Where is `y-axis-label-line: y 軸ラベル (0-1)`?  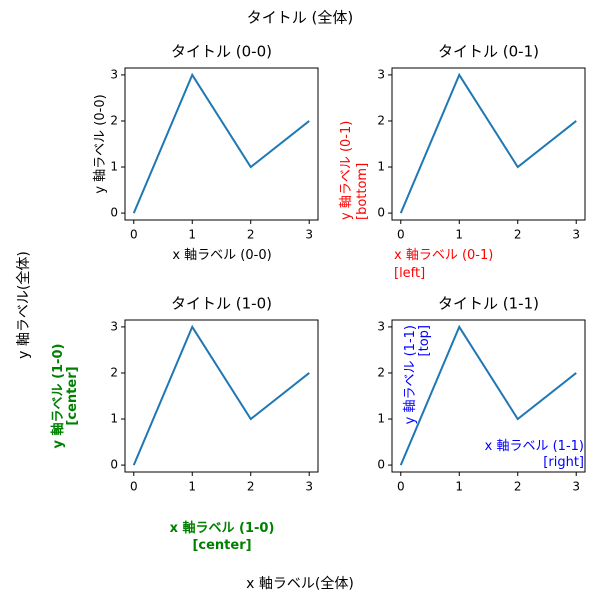
y-axis-label-line: y 軸ラベル (0-1) is located at coordinates (346, 170).